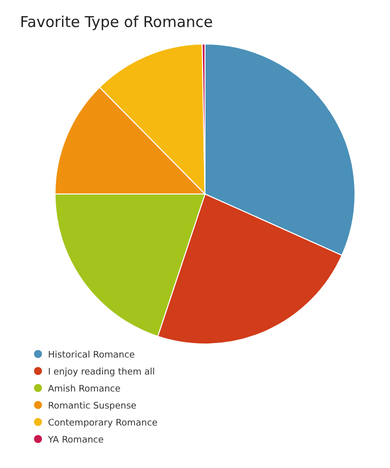  Describe the element at coordinates (103, 423) in the screenshot. I see `legend-label: Contemporary Romance` at that location.